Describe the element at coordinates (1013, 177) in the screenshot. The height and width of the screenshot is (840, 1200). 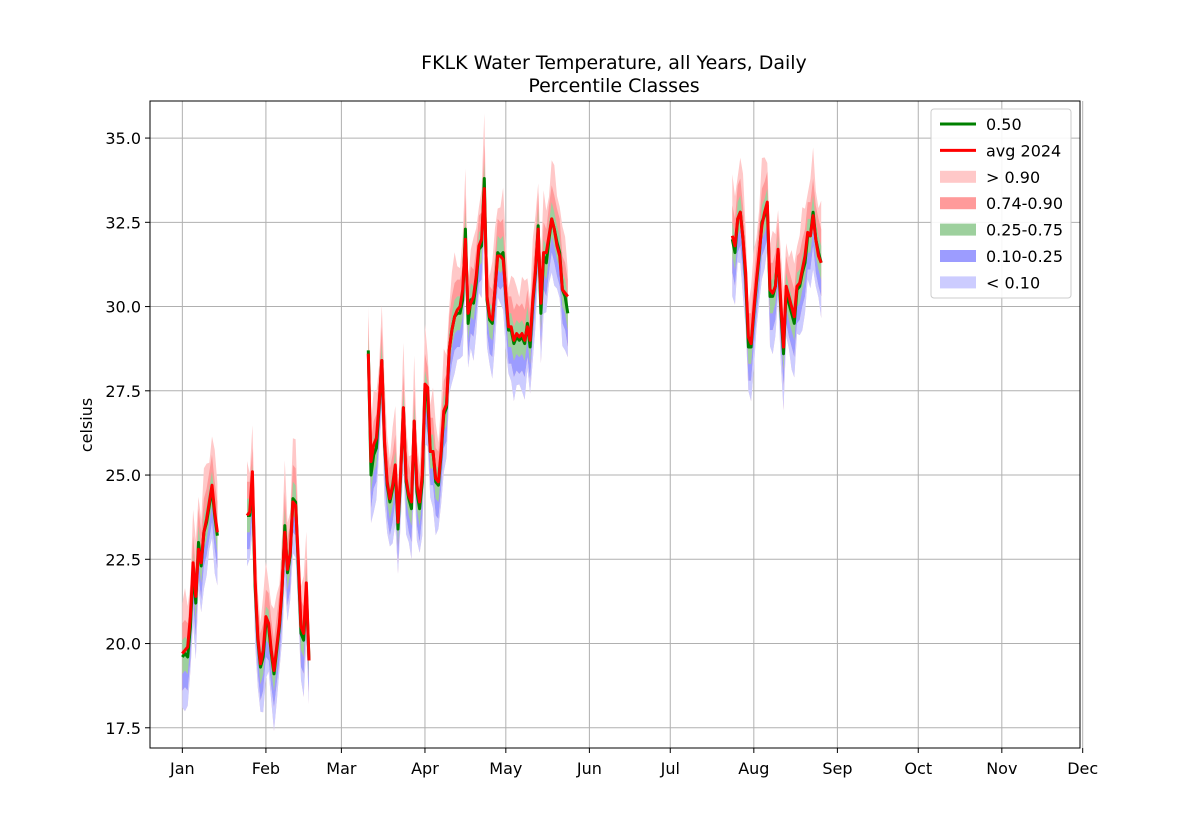
I see `legend-label: > 0.90` at that location.